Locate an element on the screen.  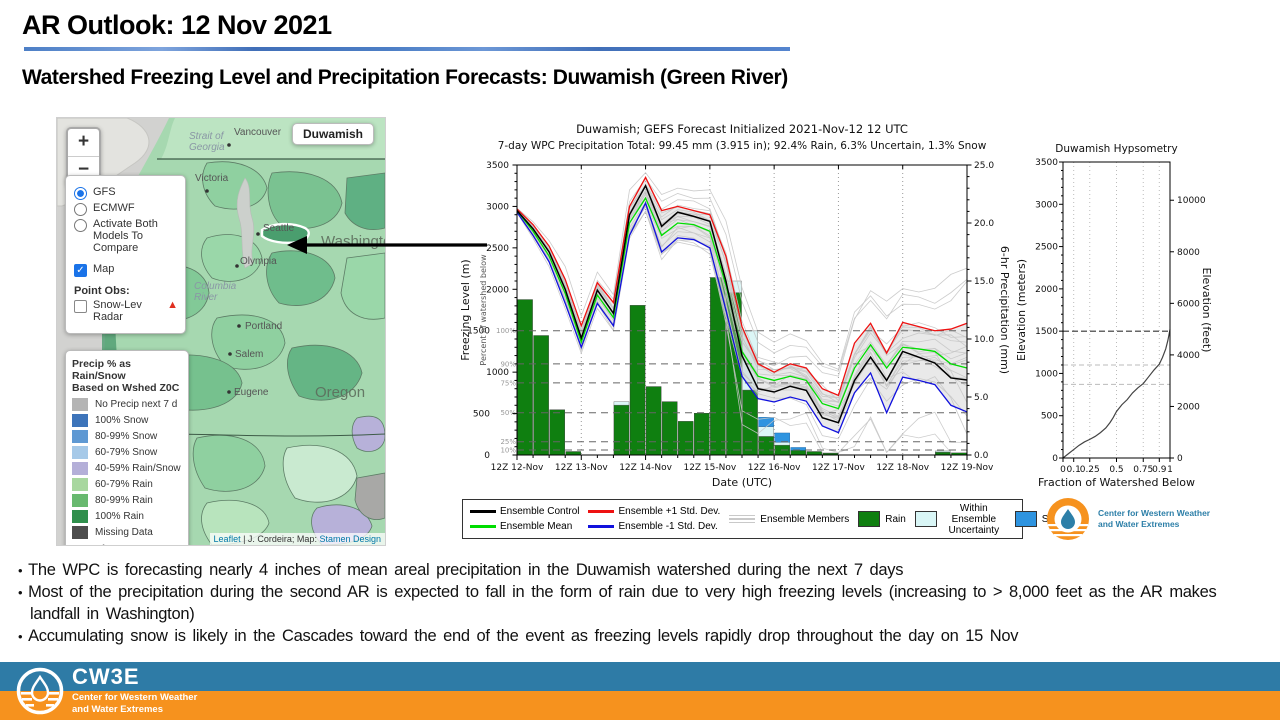
map-checkbox-row: ✓ Map is located at coordinates (126, 270).